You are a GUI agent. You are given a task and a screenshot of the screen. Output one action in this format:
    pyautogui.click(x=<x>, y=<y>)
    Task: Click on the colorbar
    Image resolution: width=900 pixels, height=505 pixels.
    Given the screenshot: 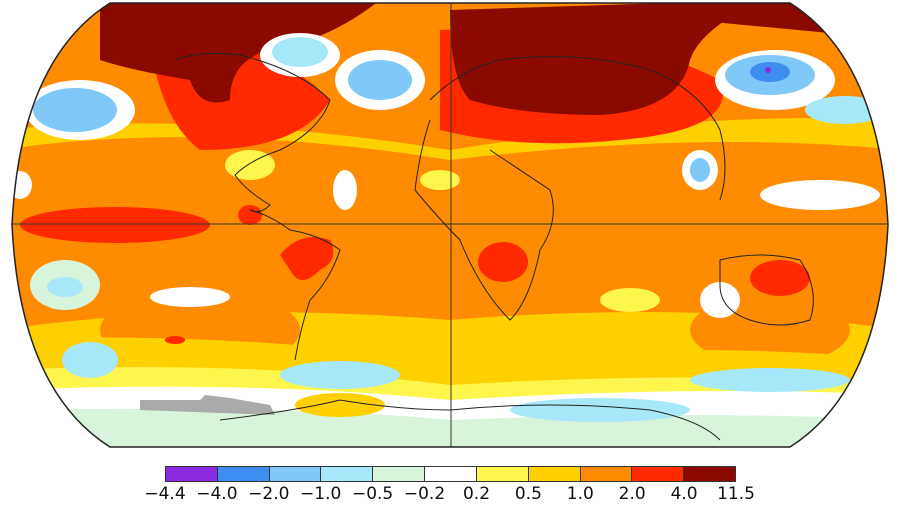 What is the action you would take?
    pyautogui.click(x=450, y=474)
    